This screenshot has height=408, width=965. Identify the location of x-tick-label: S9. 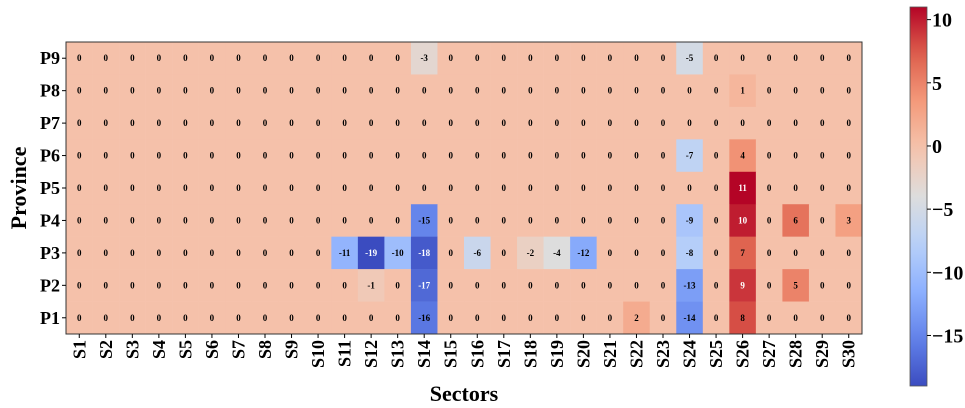
(292, 349).